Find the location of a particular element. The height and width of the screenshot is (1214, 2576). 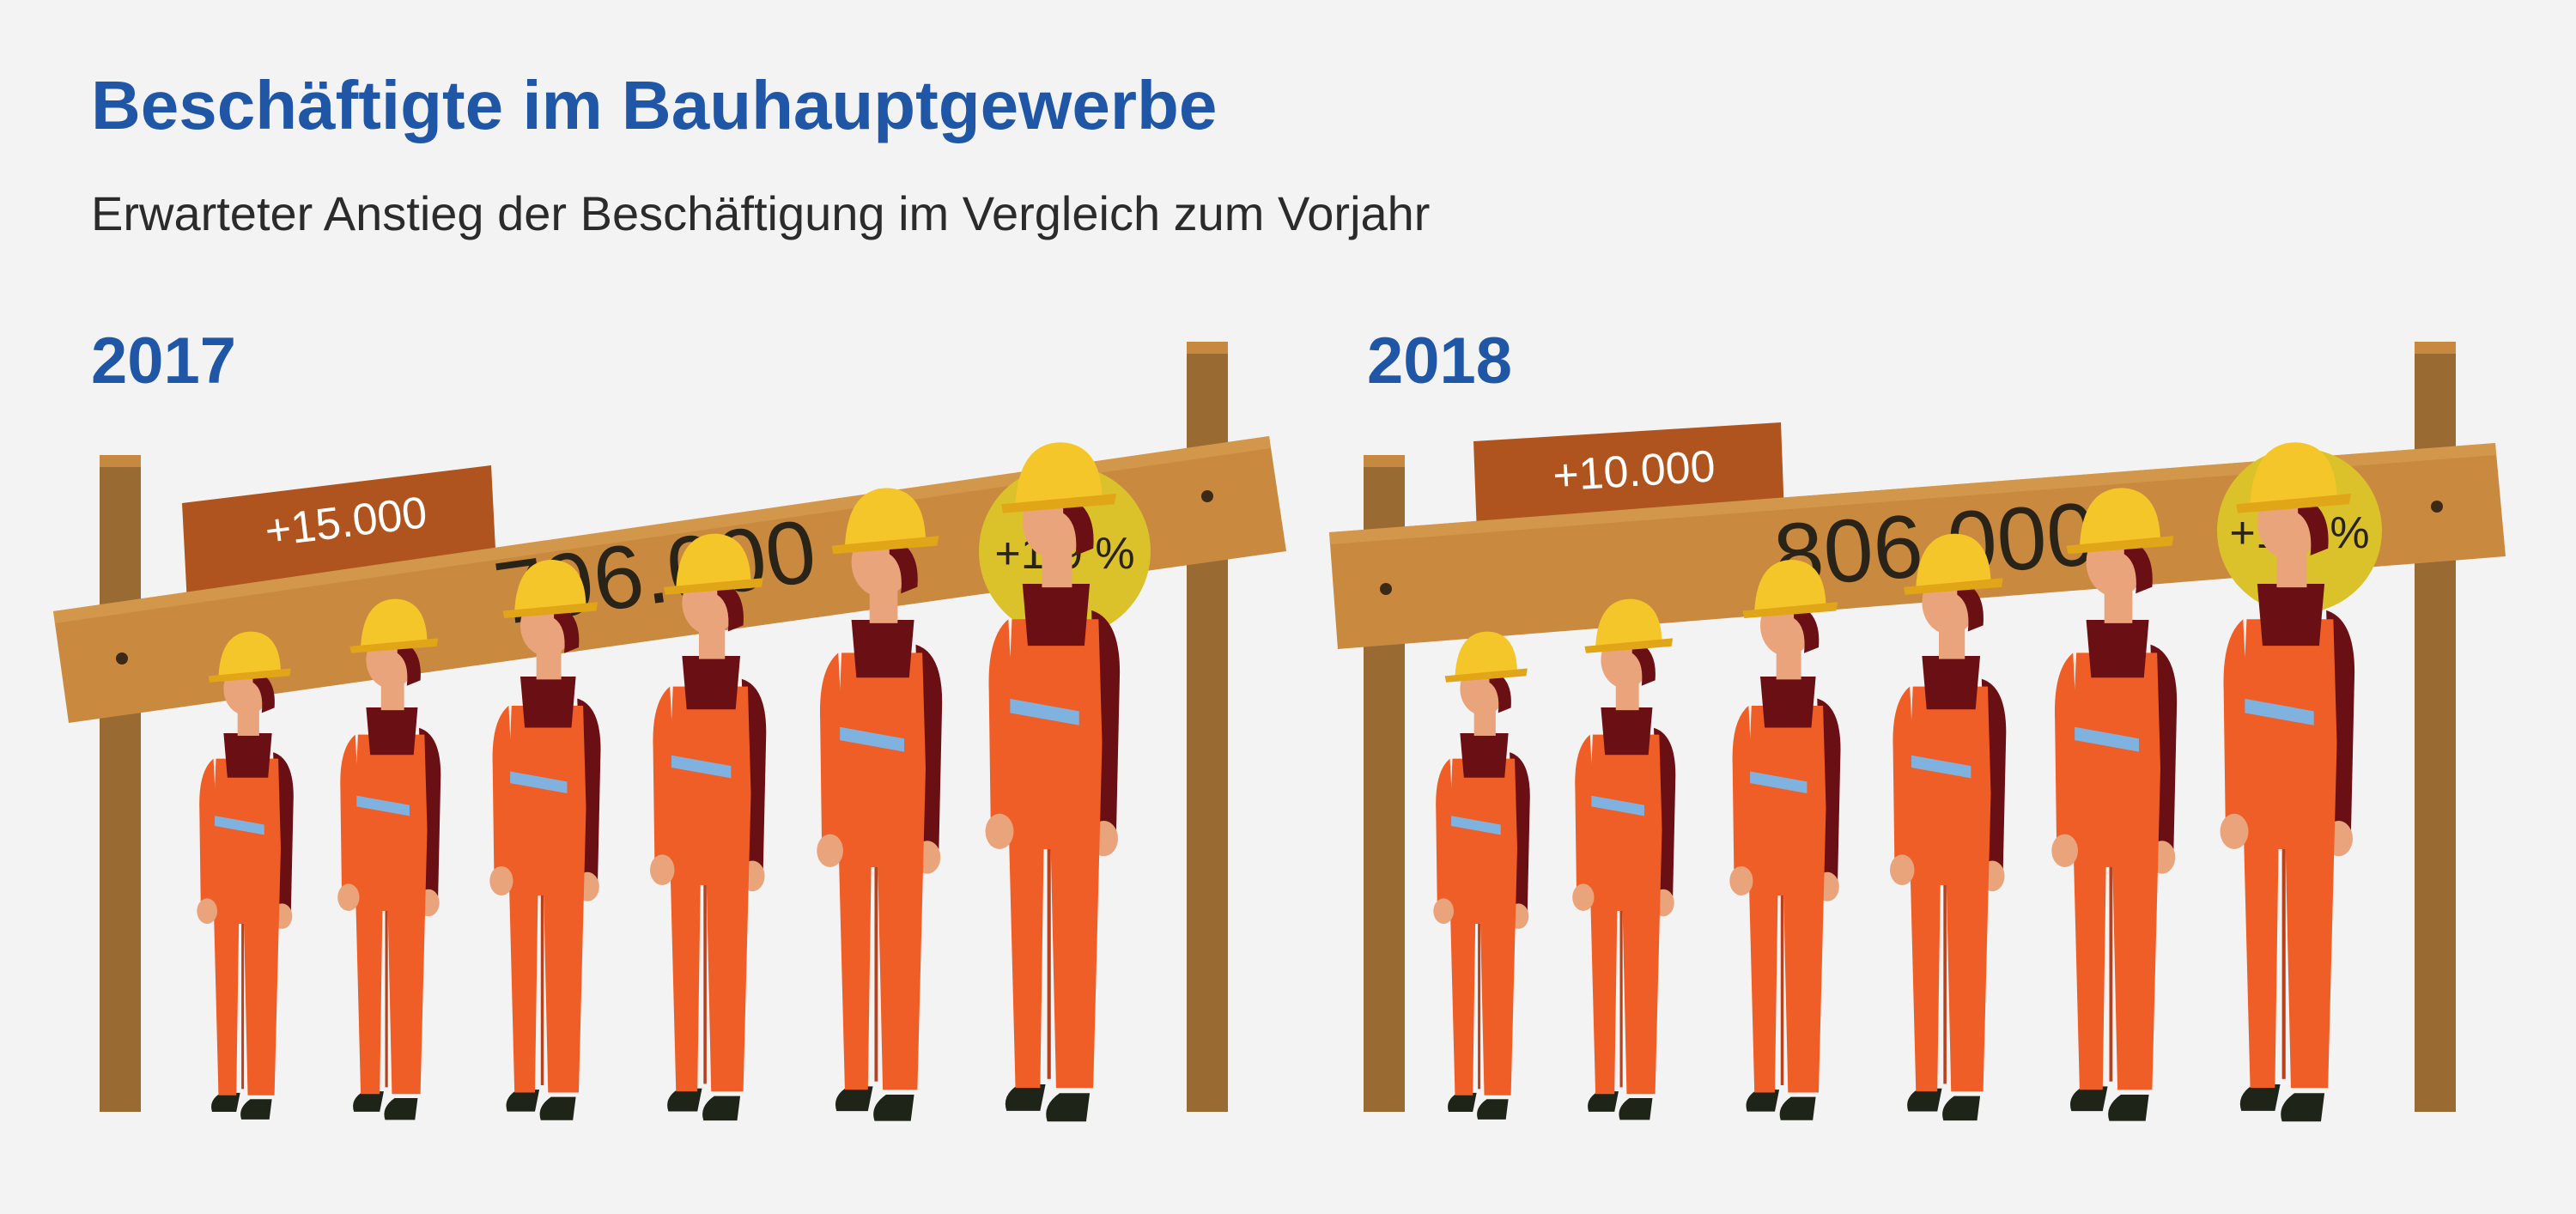

page-title: Beschäftigte im Bauhauptgewerbe is located at coordinates (654, 105).